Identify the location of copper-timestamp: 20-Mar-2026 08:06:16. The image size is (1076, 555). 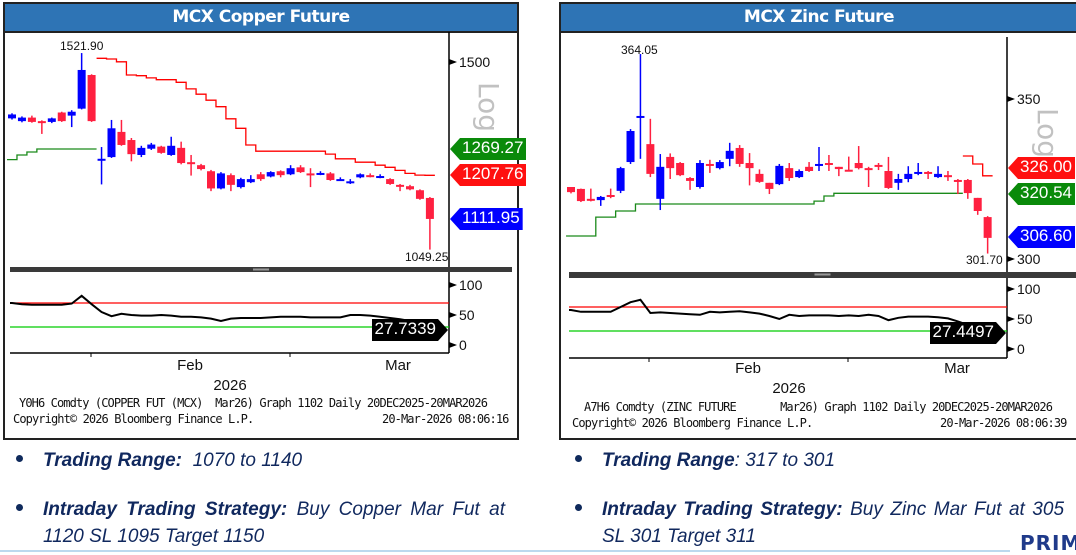
(445, 419).